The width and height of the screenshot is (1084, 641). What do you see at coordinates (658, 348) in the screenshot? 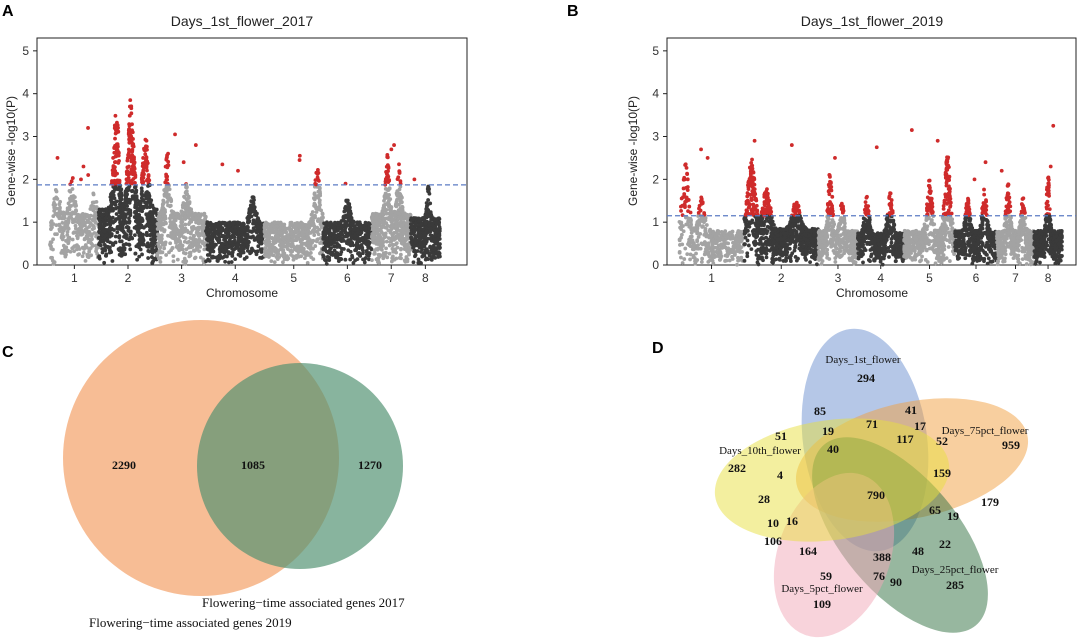
I see `panel-label-d: D` at bounding box center [658, 348].